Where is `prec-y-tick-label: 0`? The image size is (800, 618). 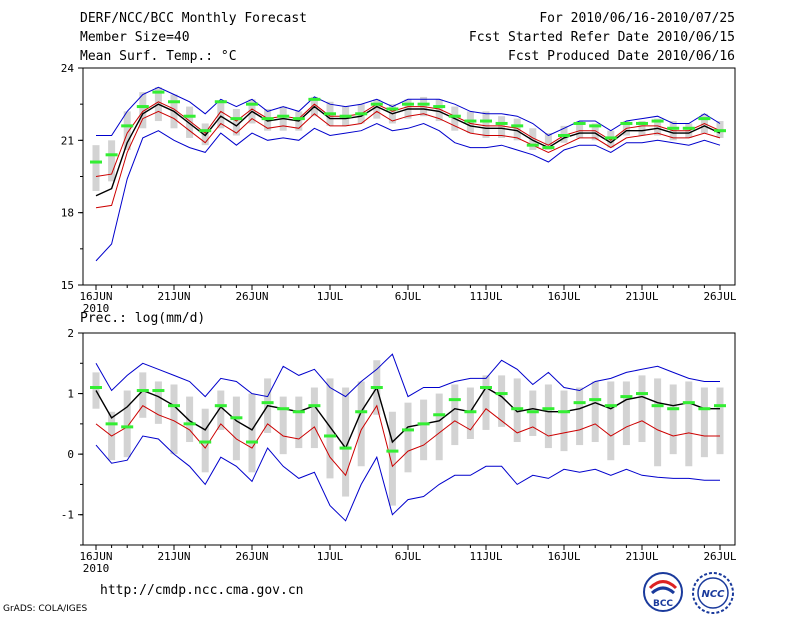 prec-y-tick-label: 0 is located at coordinates (70, 454).